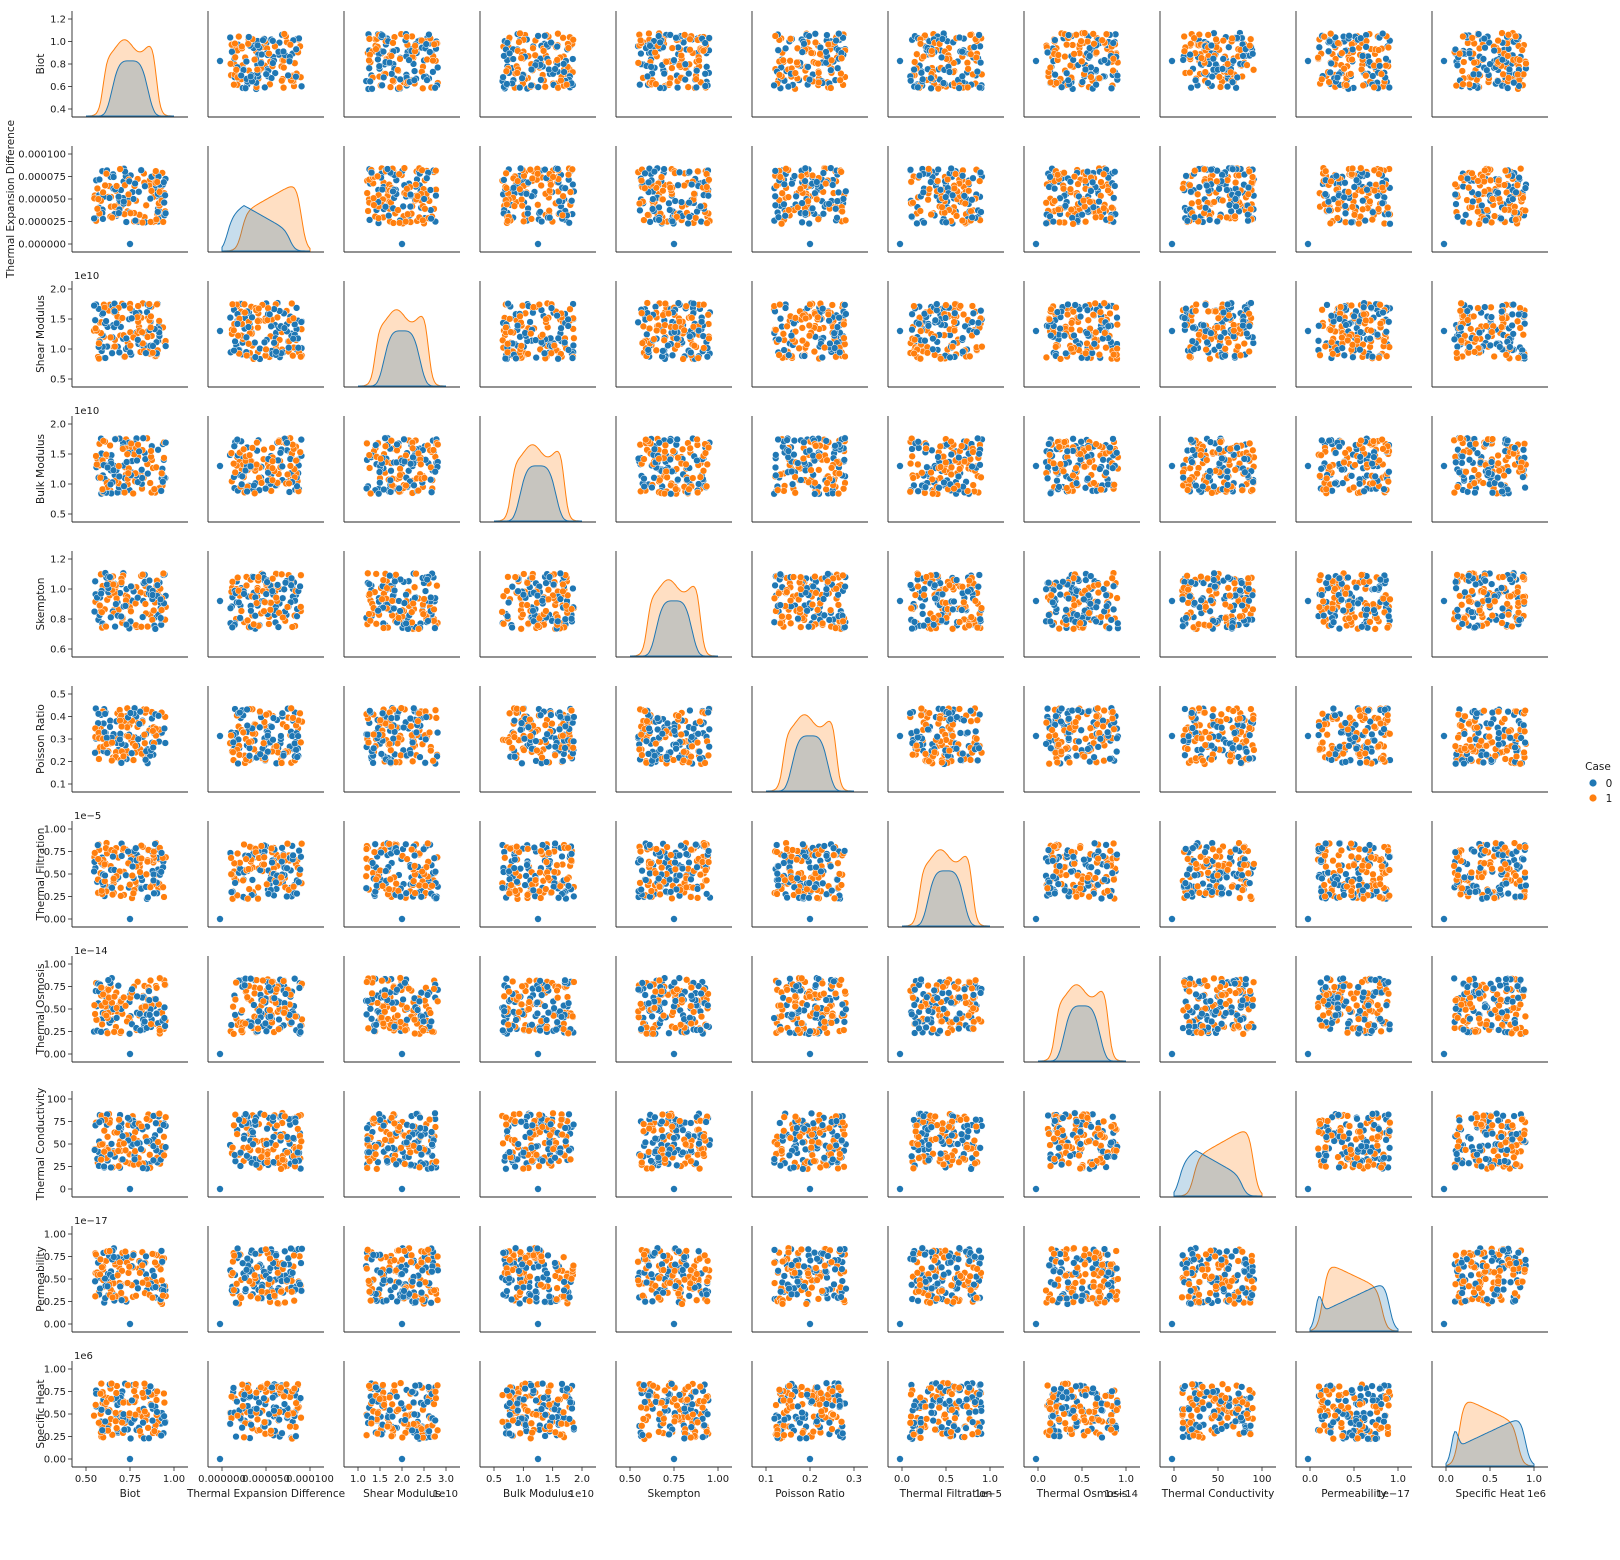 The image size is (1620, 1560). Describe the element at coordinates (58, 455) in the screenshot. I see `y-tick-label: 1.5` at that location.